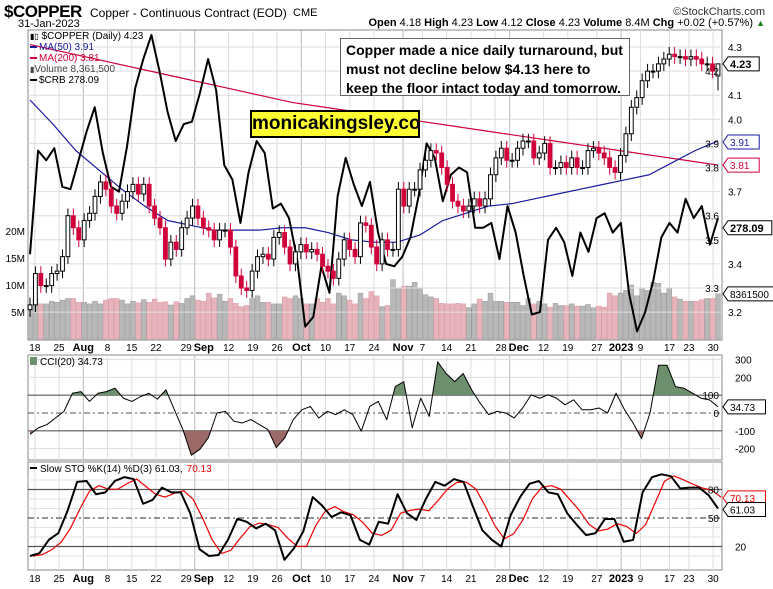 This screenshot has width=773, height=589. I want to click on cci-last-tag: 34.73, so click(742, 408).